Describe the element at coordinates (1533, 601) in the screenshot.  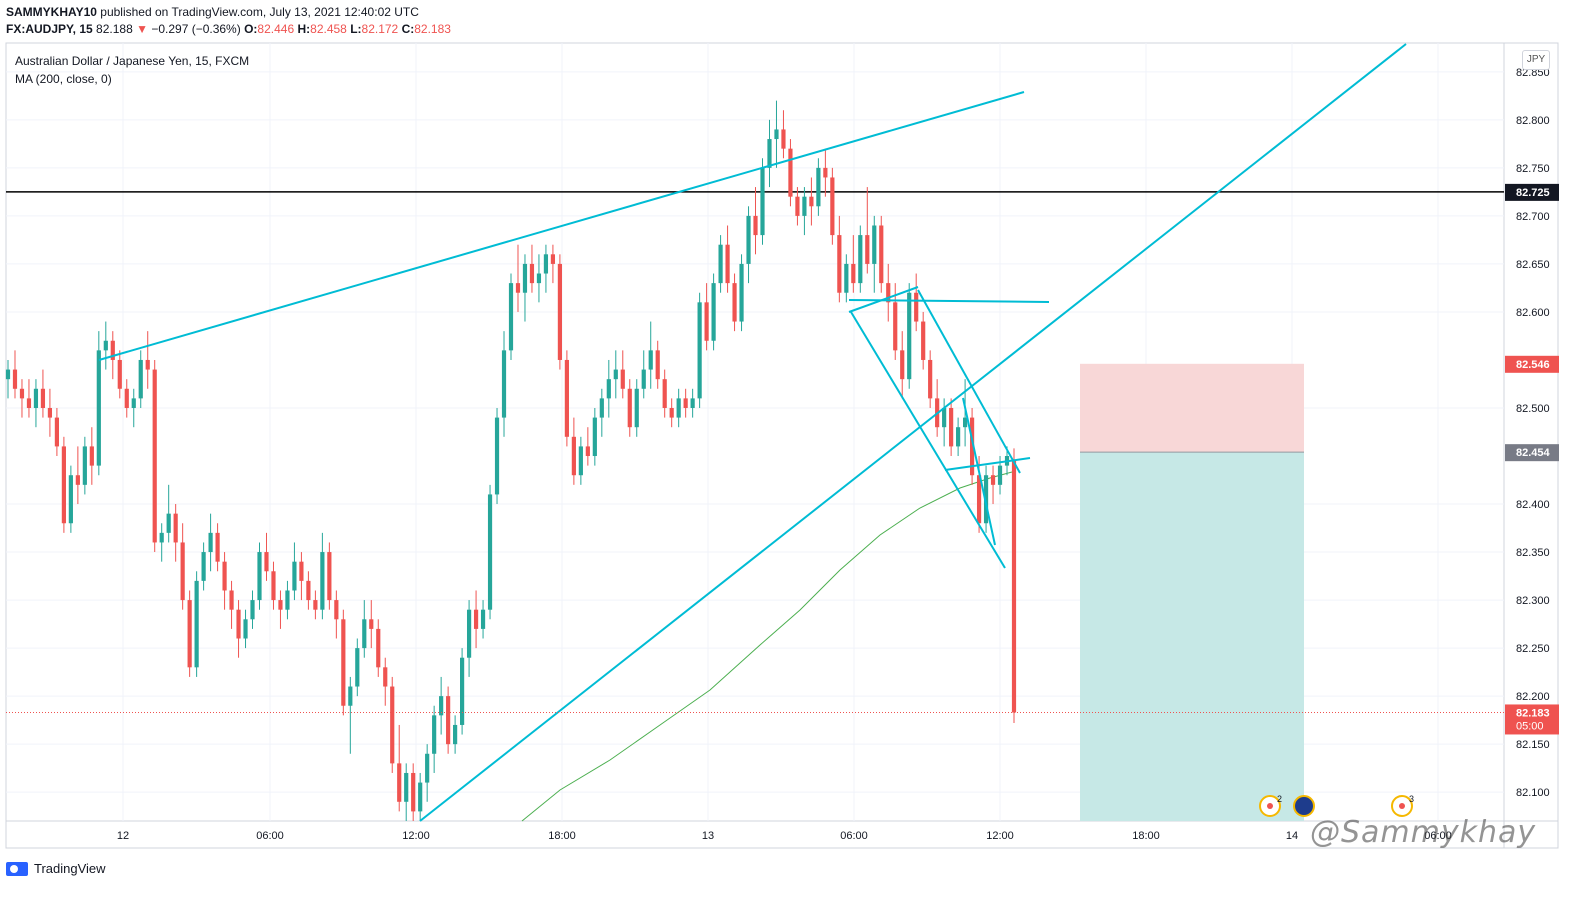
I see `y-tick-label: 82.300` at that location.